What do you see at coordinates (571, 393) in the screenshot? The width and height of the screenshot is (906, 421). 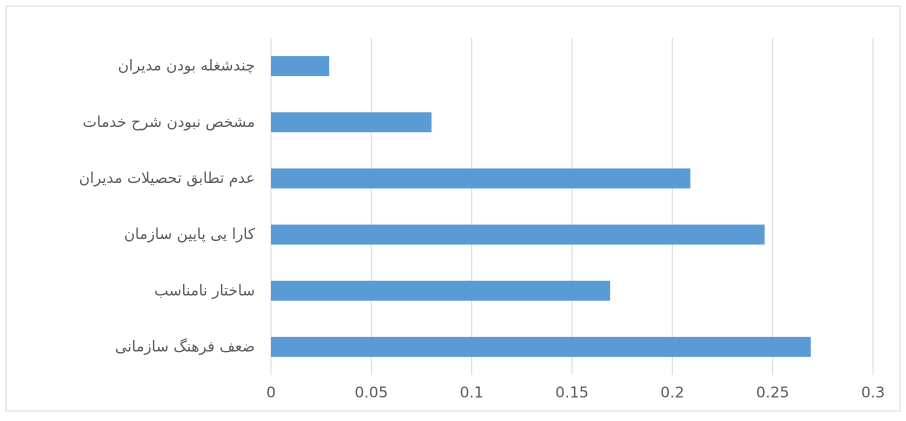 I see `x-tick-label: 0.15` at bounding box center [571, 393].